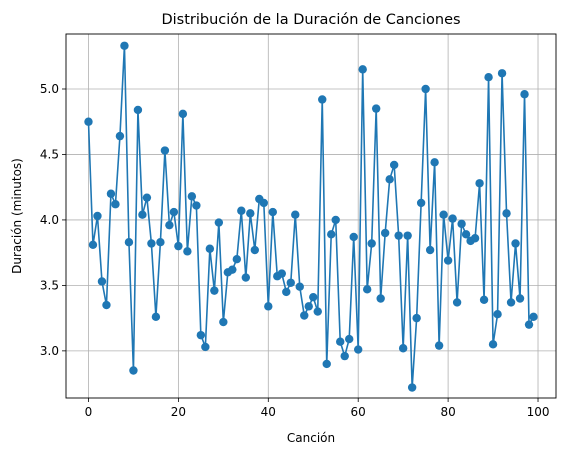 The width and height of the screenshot is (567, 455). Describe the element at coordinates (49, 351) in the screenshot. I see `y-tick-label: 3.0` at that location.